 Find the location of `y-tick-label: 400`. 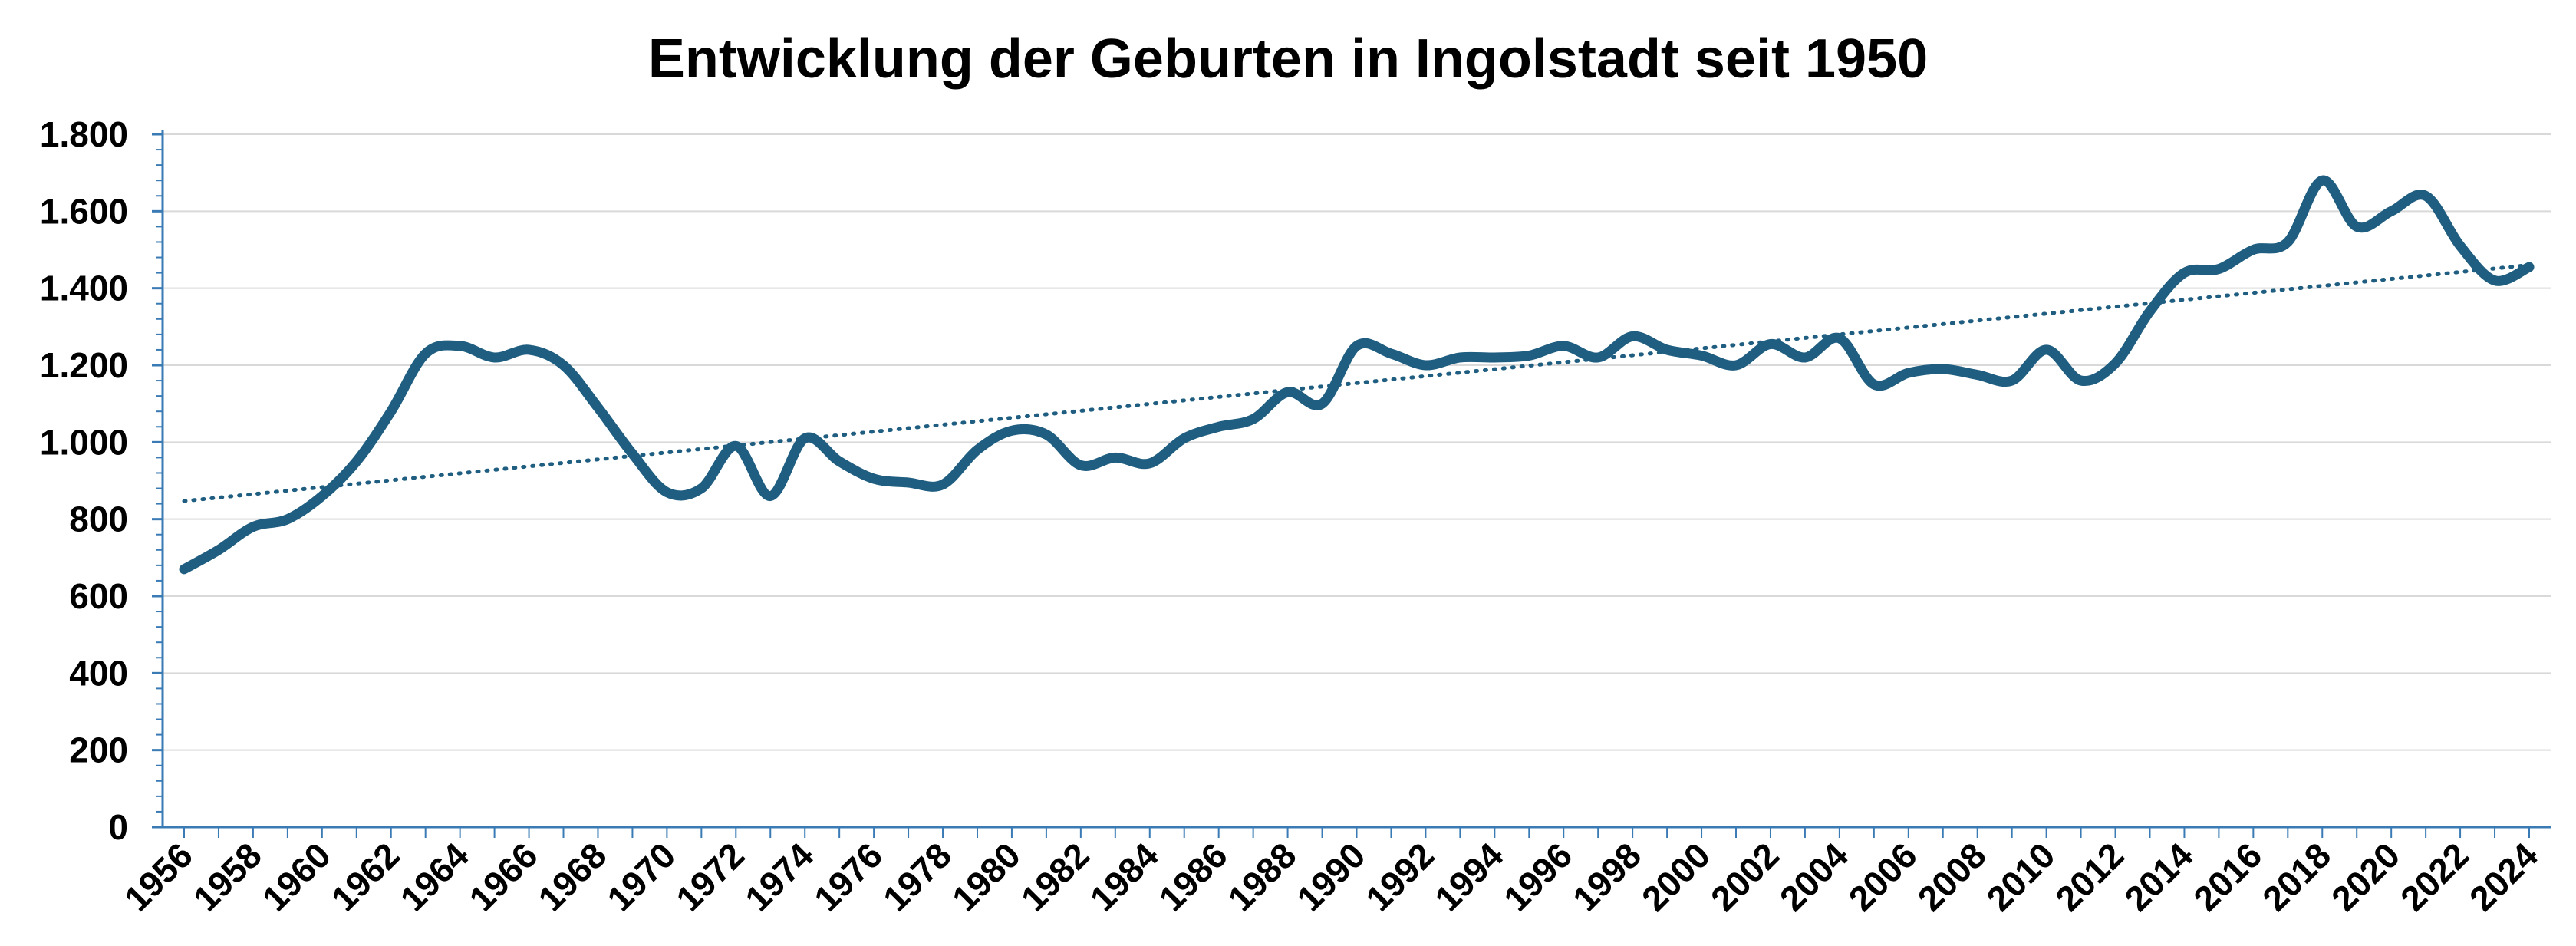

y-tick-label: 400 is located at coordinates (98, 673).